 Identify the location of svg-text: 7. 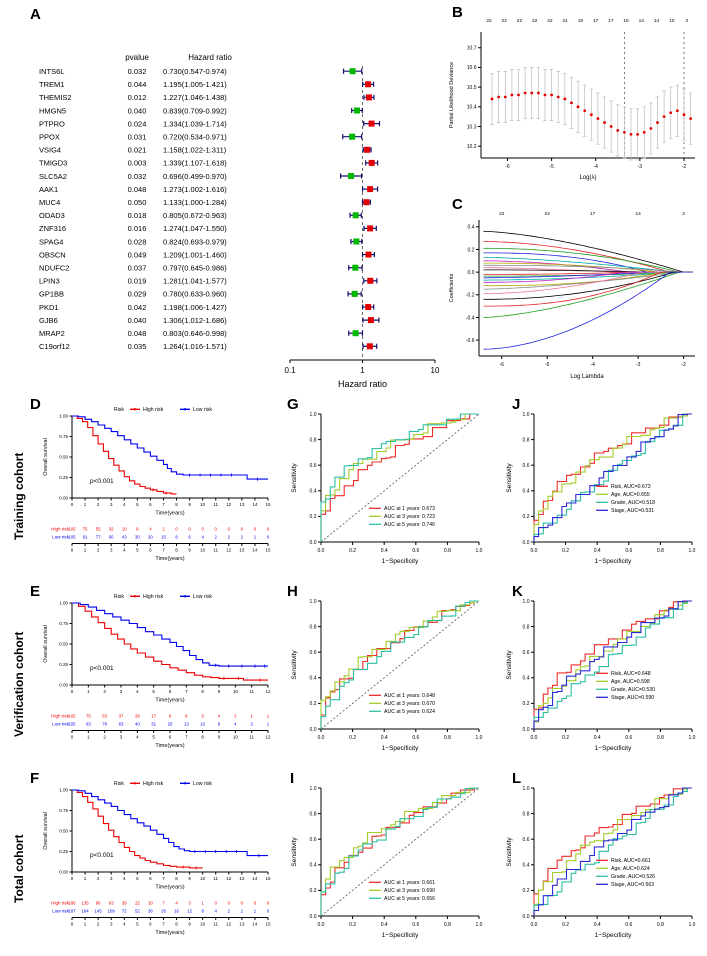
(163, 550).